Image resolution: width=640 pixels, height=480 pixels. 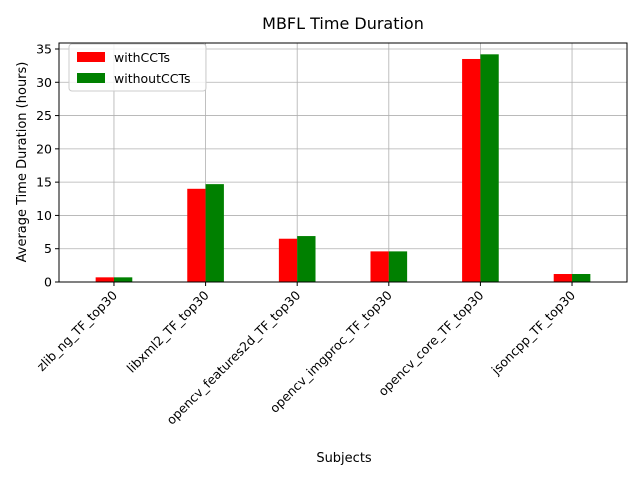 What do you see at coordinates (44, 148) in the screenshot?
I see `y-tick-label: 20` at bounding box center [44, 148].